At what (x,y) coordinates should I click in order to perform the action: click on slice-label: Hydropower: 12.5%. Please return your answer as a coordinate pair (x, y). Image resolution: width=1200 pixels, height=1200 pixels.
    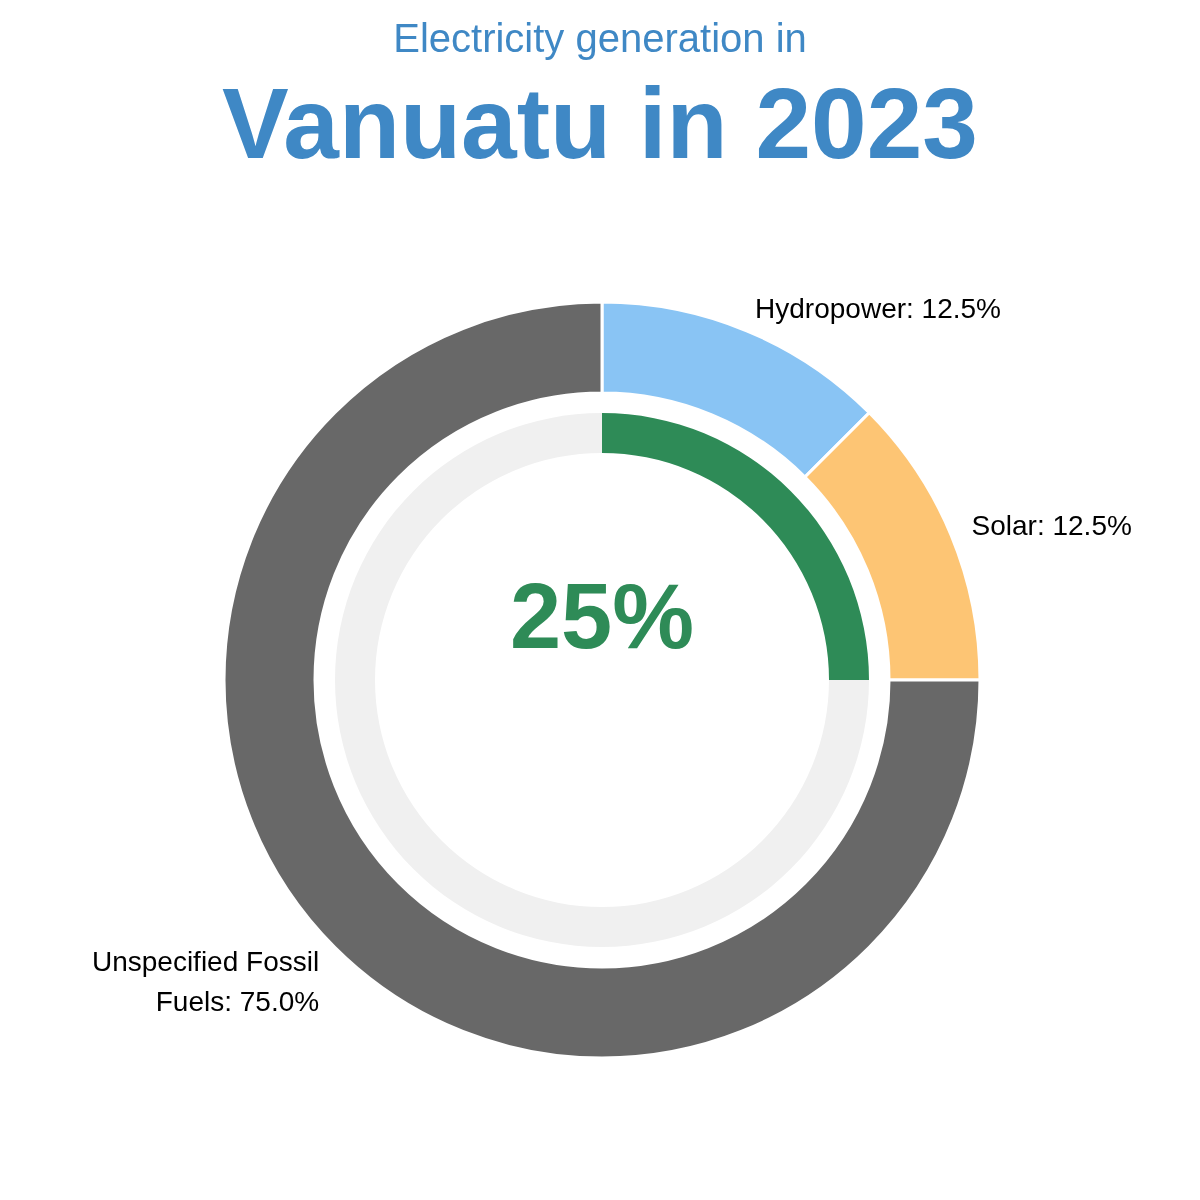
    Looking at the image, I should click on (878, 309).